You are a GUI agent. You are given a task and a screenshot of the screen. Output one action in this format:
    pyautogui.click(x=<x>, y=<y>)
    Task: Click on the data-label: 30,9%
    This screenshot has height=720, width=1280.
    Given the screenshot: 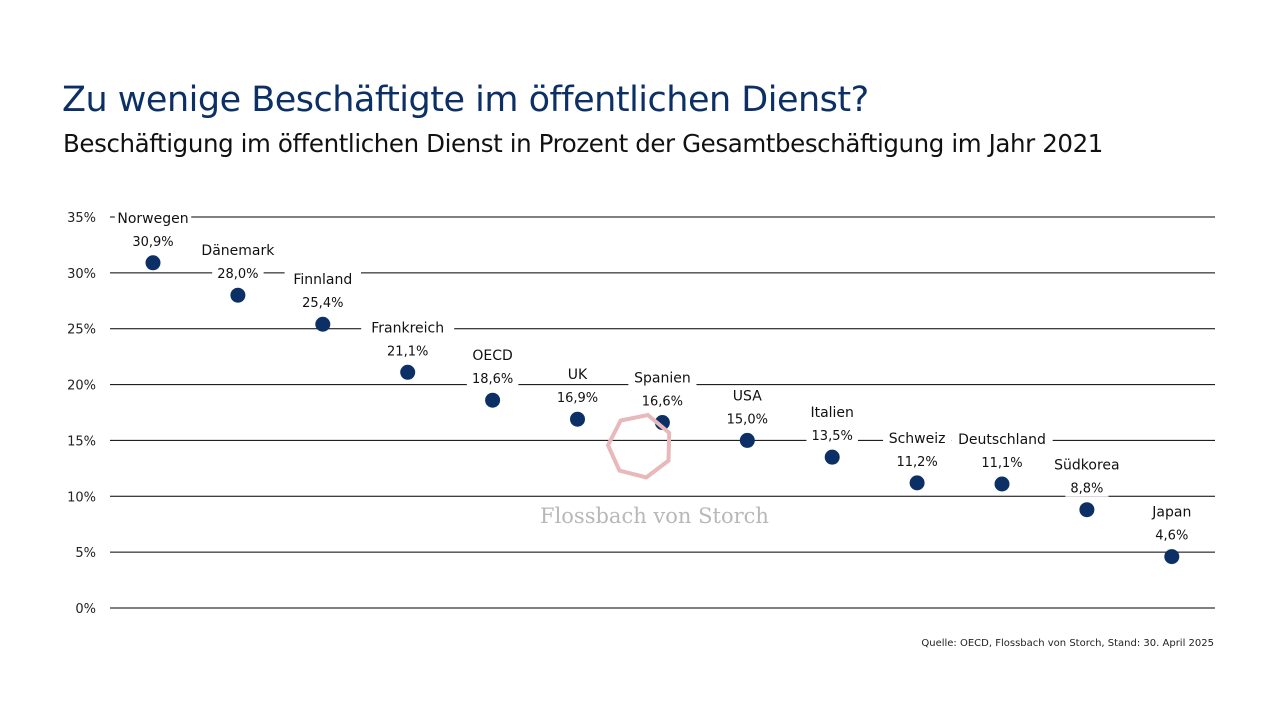 What is the action you would take?
    pyautogui.click(x=152, y=242)
    